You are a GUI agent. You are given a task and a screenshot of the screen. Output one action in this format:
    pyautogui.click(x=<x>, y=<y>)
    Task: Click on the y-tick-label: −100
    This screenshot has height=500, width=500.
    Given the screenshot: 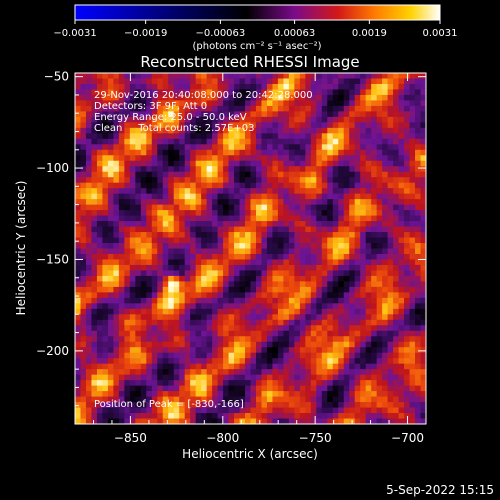 What is the action you would take?
    pyautogui.click(x=52, y=168)
    